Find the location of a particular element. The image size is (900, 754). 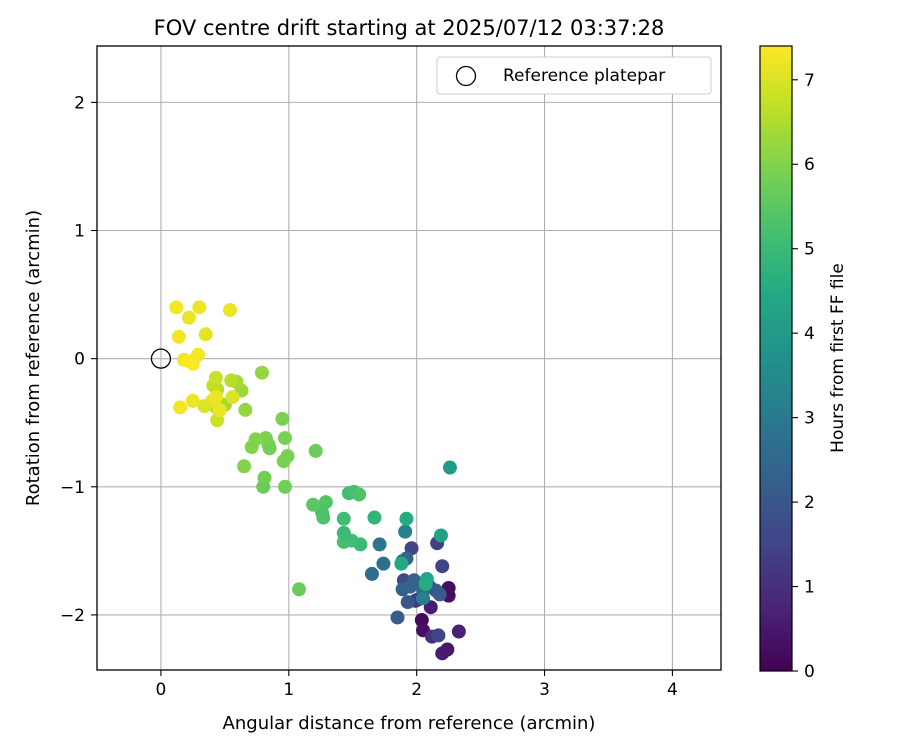

x-axis-ticks: 0 1 2 3 4 is located at coordinates (417, 685).